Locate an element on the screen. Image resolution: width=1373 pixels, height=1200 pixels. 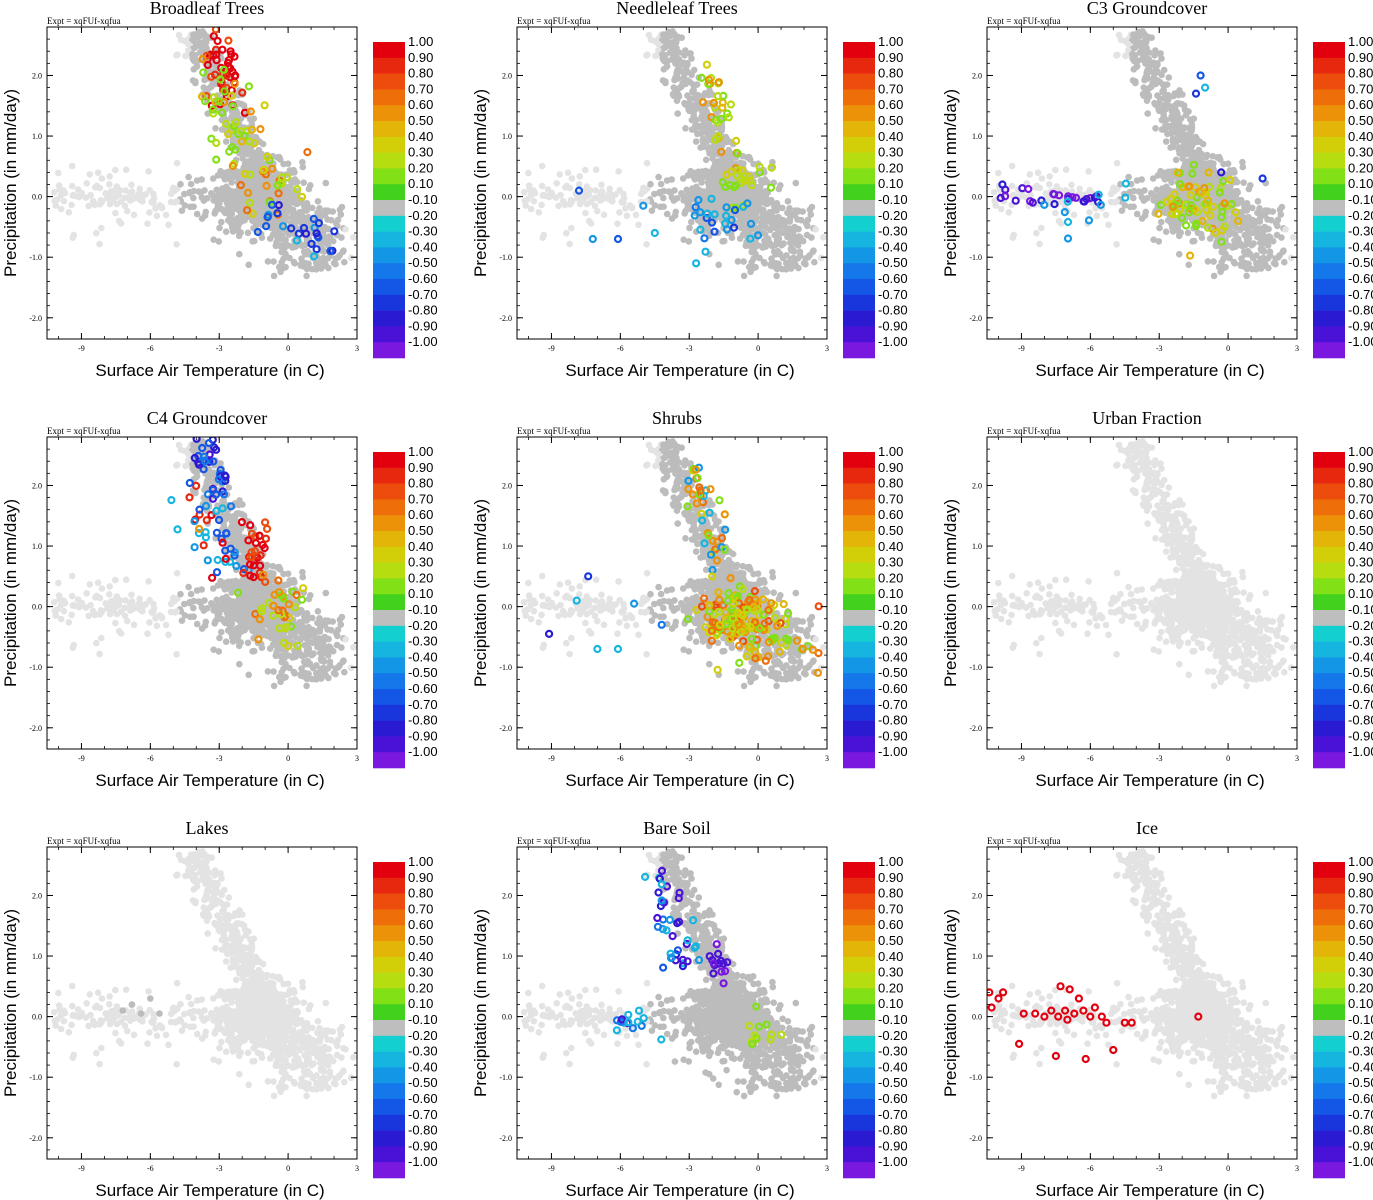
colorbar-label: 0.50 is located at coordinates (1360, 120).